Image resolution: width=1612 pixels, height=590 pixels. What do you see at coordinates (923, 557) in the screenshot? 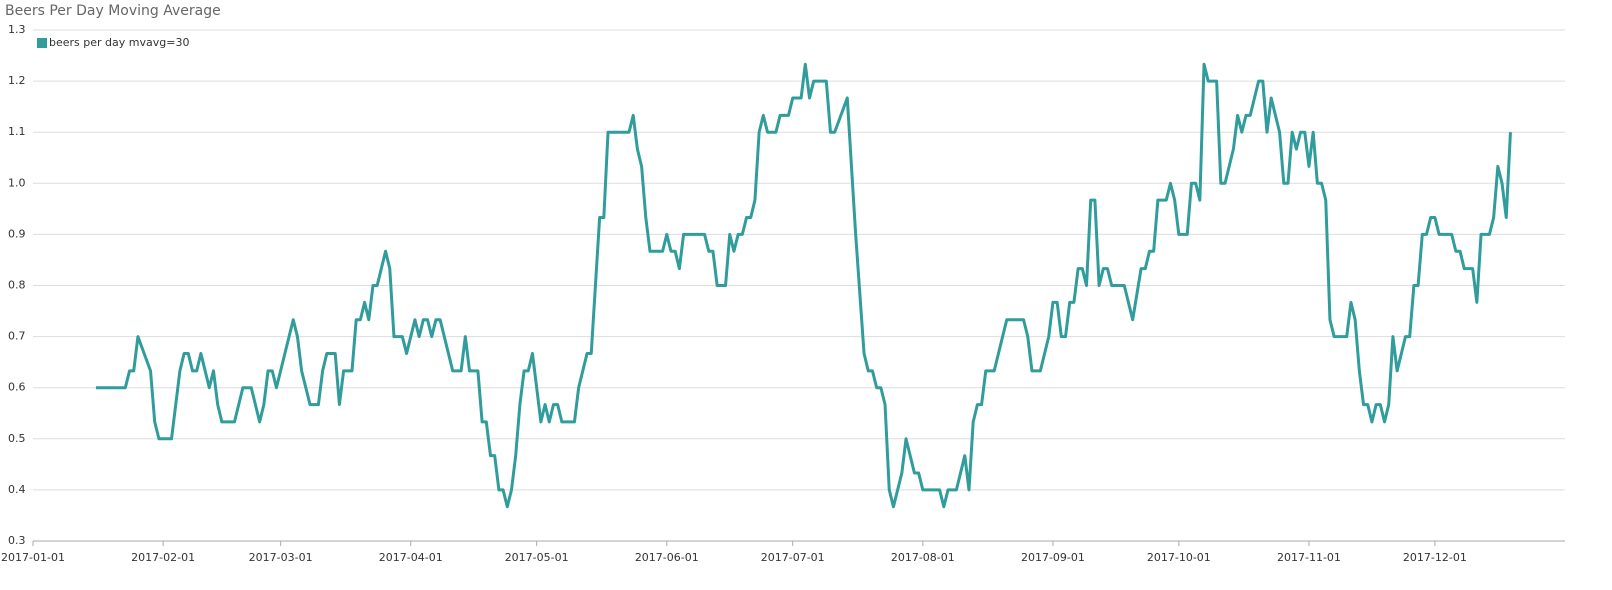
I see `x-tick-label: 2017-08-01` at bounding box center [923, 557].